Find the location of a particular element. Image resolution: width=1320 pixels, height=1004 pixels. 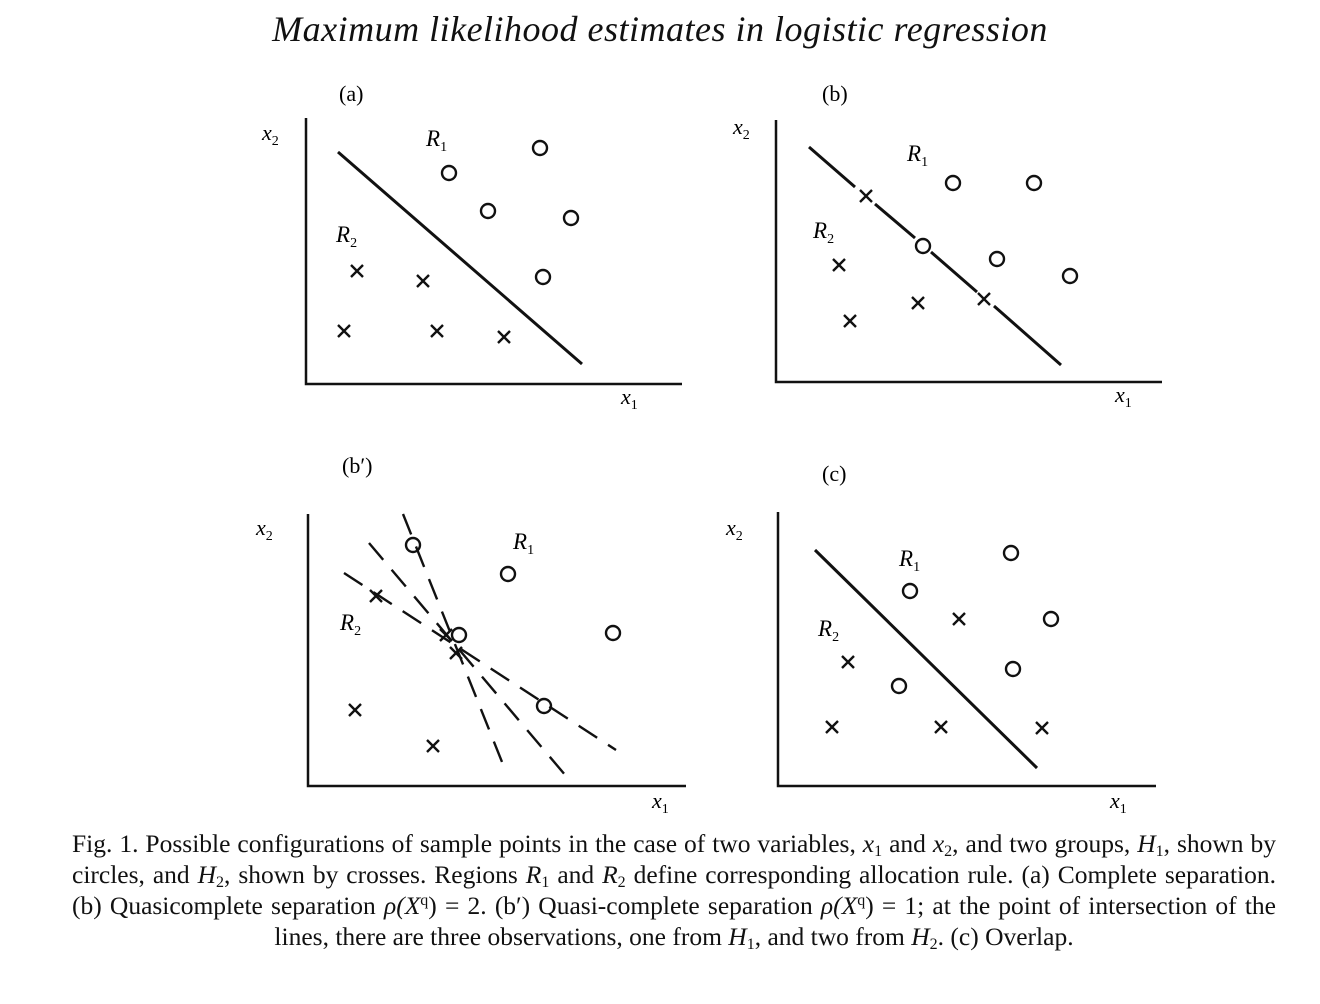

panel-b-prime is located at coordinates (496, 650).